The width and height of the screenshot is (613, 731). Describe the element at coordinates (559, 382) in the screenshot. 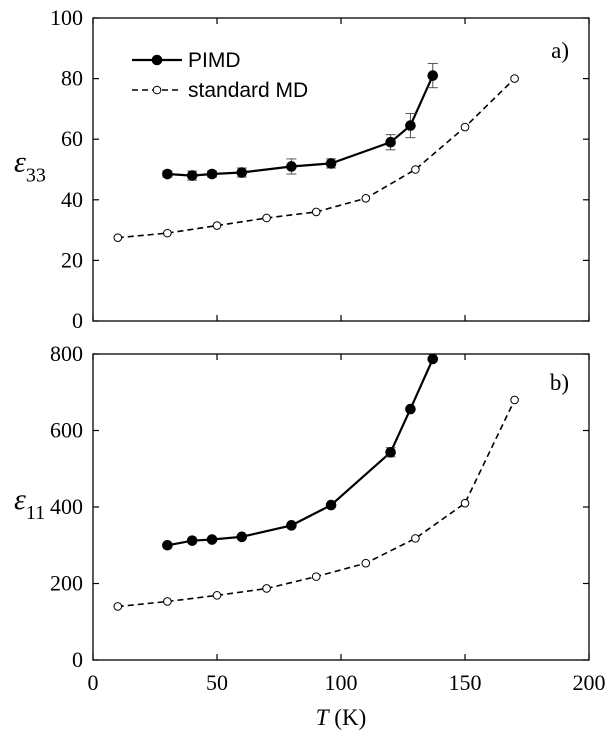

I see `panel-label: b)` at that location.